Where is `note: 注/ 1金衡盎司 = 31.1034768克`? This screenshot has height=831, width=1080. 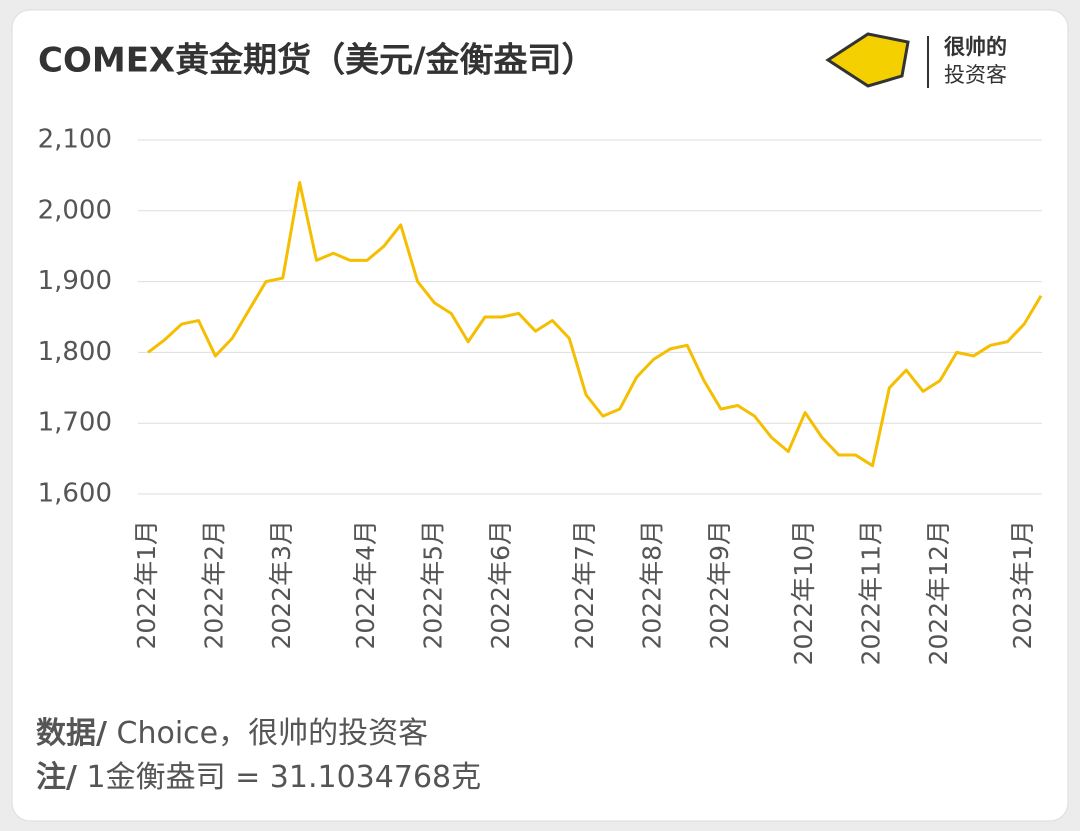
note: 注/ 1金衡盎司 = 31.1034768克 is located at coordinates (258, 777).